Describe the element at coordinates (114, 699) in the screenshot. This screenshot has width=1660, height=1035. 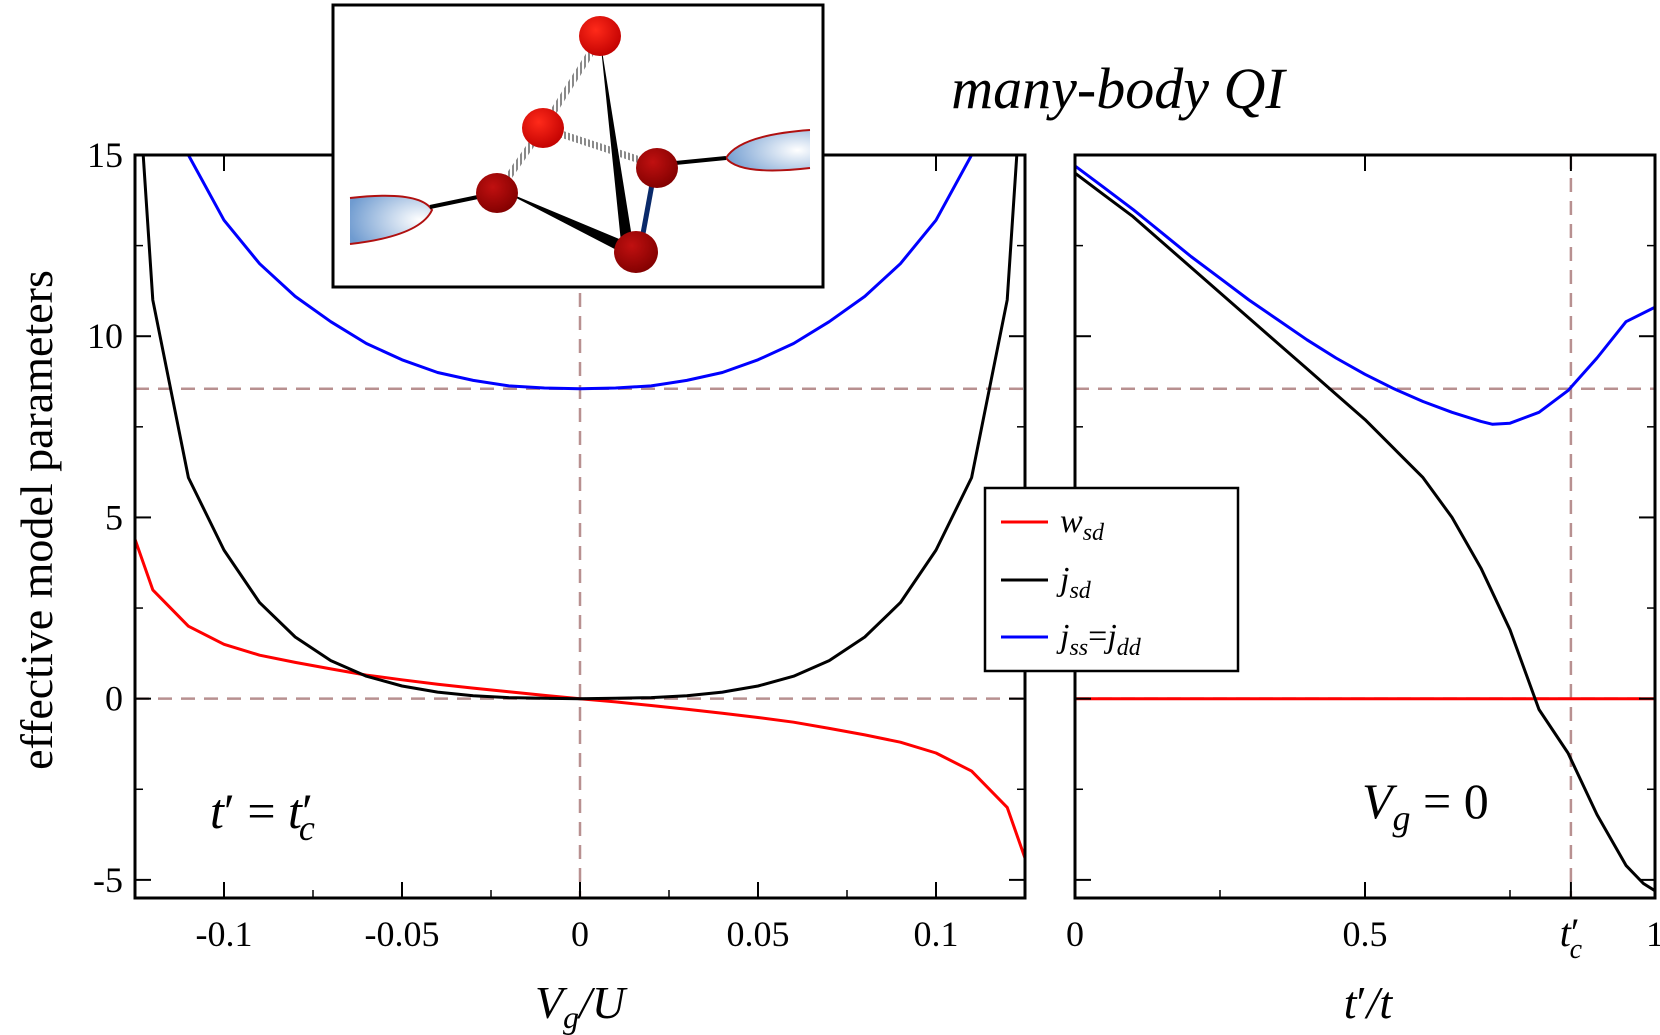
I see `ytick-label-left-1: 0` at that location.